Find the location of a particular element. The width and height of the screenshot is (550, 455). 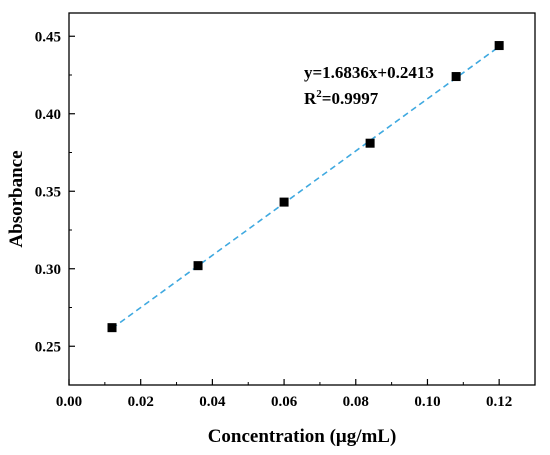

x-axis-ticks: 0.00 0.02 0.04 0.06 0.08 0.10 0.12 is located at coordinates (284, 394).